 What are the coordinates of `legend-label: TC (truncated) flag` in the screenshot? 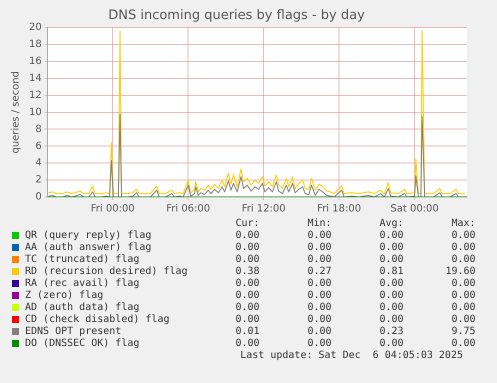 It's located at (82, 260).